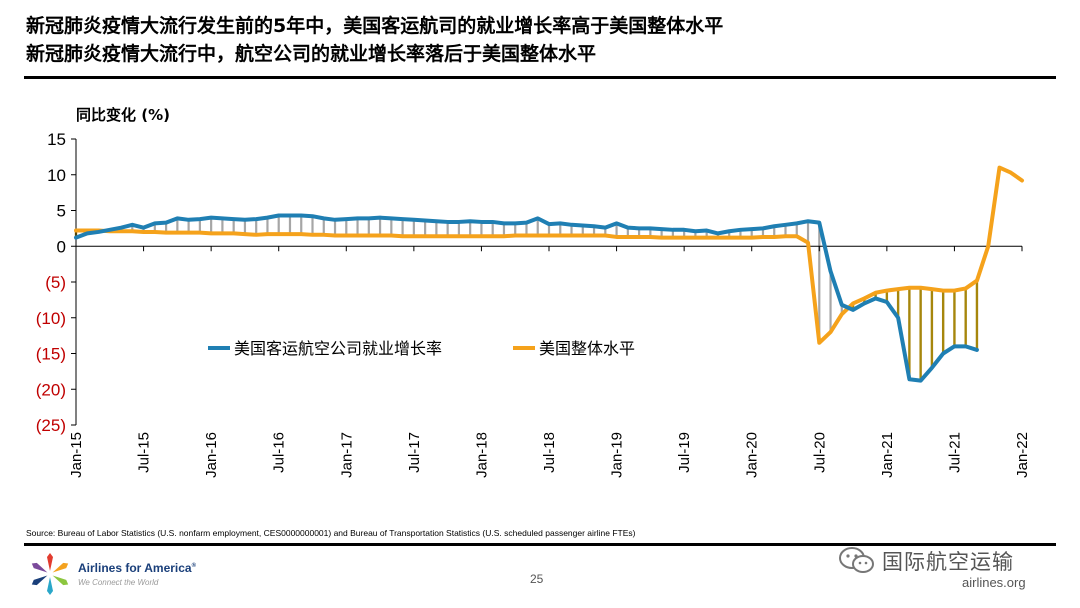 Image resolution: width=1080 pixels, height=608 pixels. What do you see at coordinates (375, 26) in the screenshot?
I see `title-line-1: 新冠肺炎疫情大流行发生前的5年中，美国客运航司的就业增长率高于美国整体水平` at bounding box center [375, 26].